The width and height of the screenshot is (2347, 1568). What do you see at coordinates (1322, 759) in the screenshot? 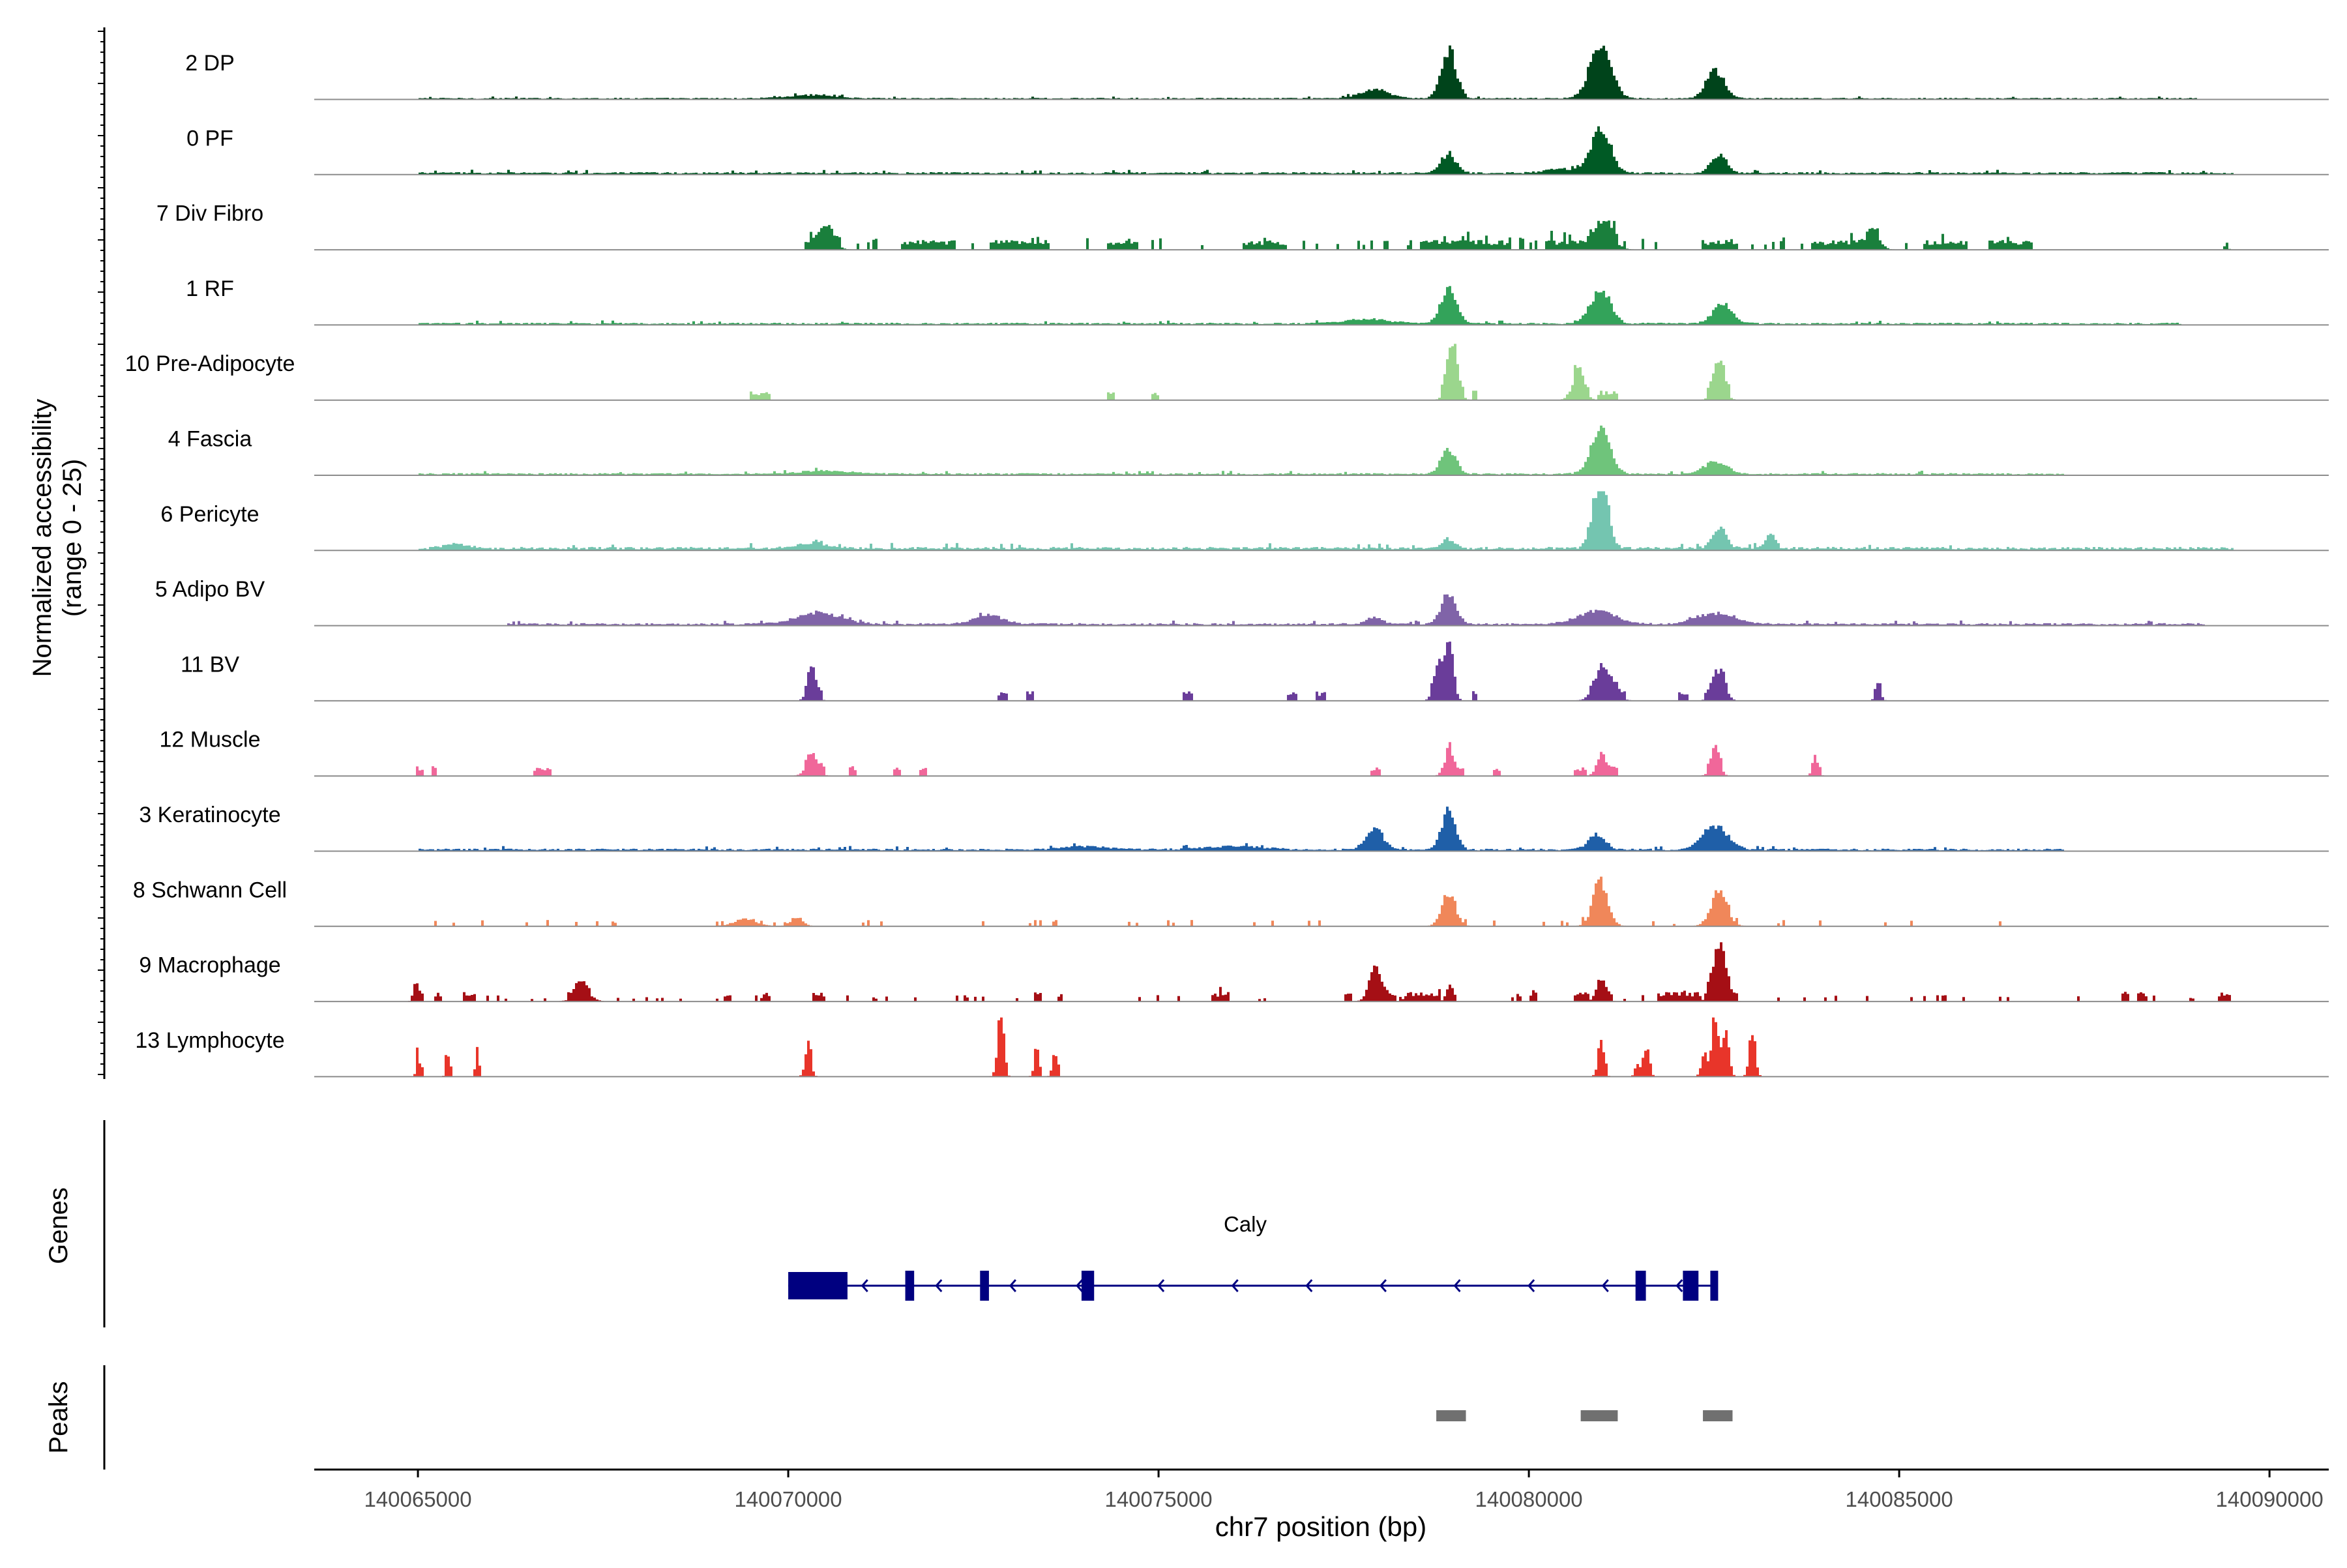
I see `coverage-area-12-muscle` at bounding box center [1322, 759].